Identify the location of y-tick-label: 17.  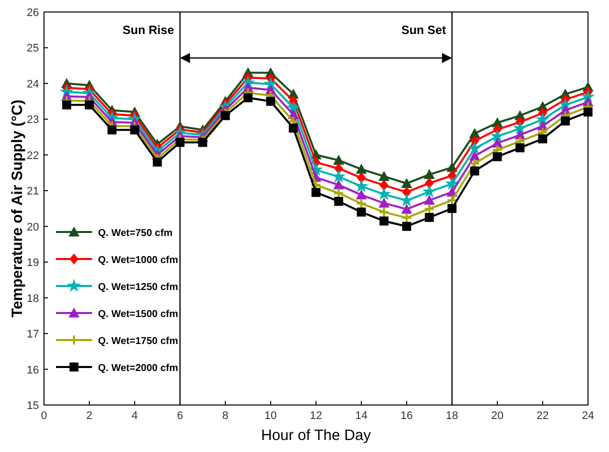
(32, 334).